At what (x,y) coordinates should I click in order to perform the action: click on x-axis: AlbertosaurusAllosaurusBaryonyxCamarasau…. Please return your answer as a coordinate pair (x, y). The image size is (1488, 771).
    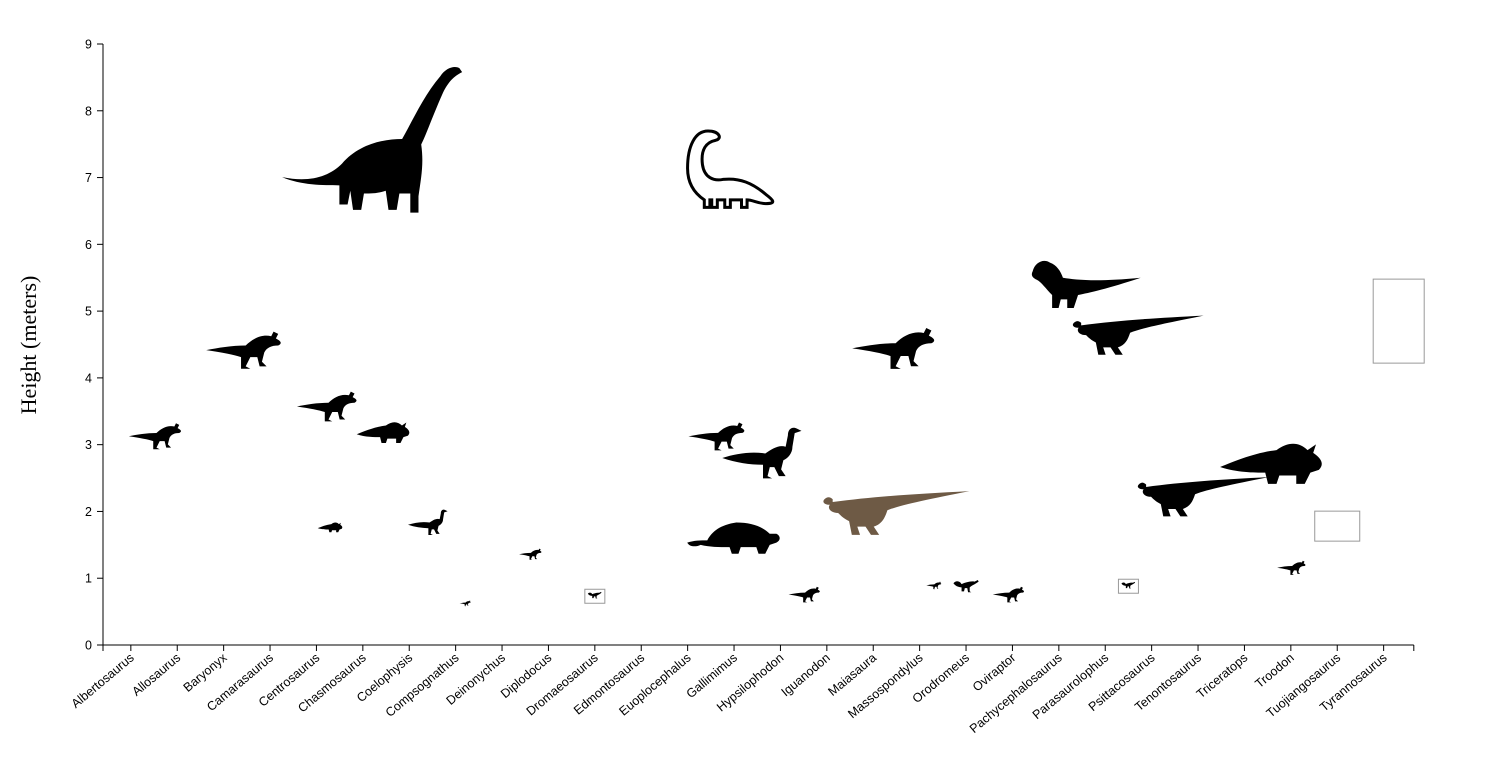
    Looking at the image, I should click on (742, 690).